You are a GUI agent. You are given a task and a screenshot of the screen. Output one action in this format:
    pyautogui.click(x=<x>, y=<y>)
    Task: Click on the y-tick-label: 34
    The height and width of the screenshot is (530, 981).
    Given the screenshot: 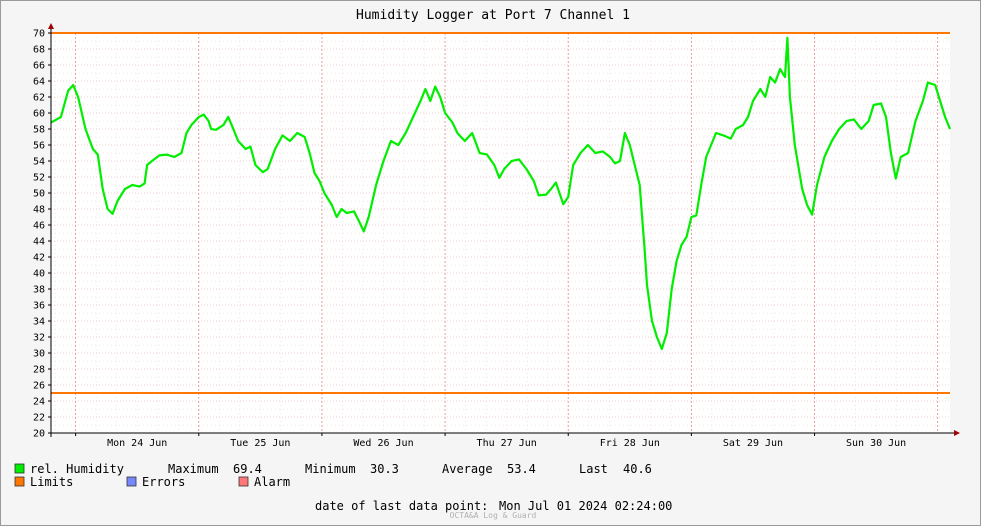 What is the action you would take?
    pyautogui.click(x=39, y=322)
    